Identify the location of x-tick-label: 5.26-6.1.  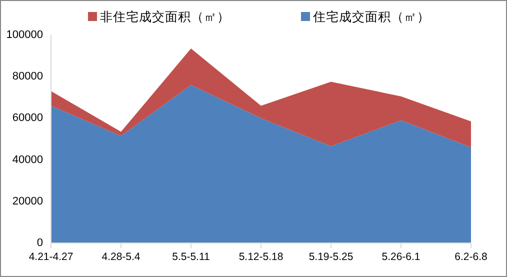
(401, 257).